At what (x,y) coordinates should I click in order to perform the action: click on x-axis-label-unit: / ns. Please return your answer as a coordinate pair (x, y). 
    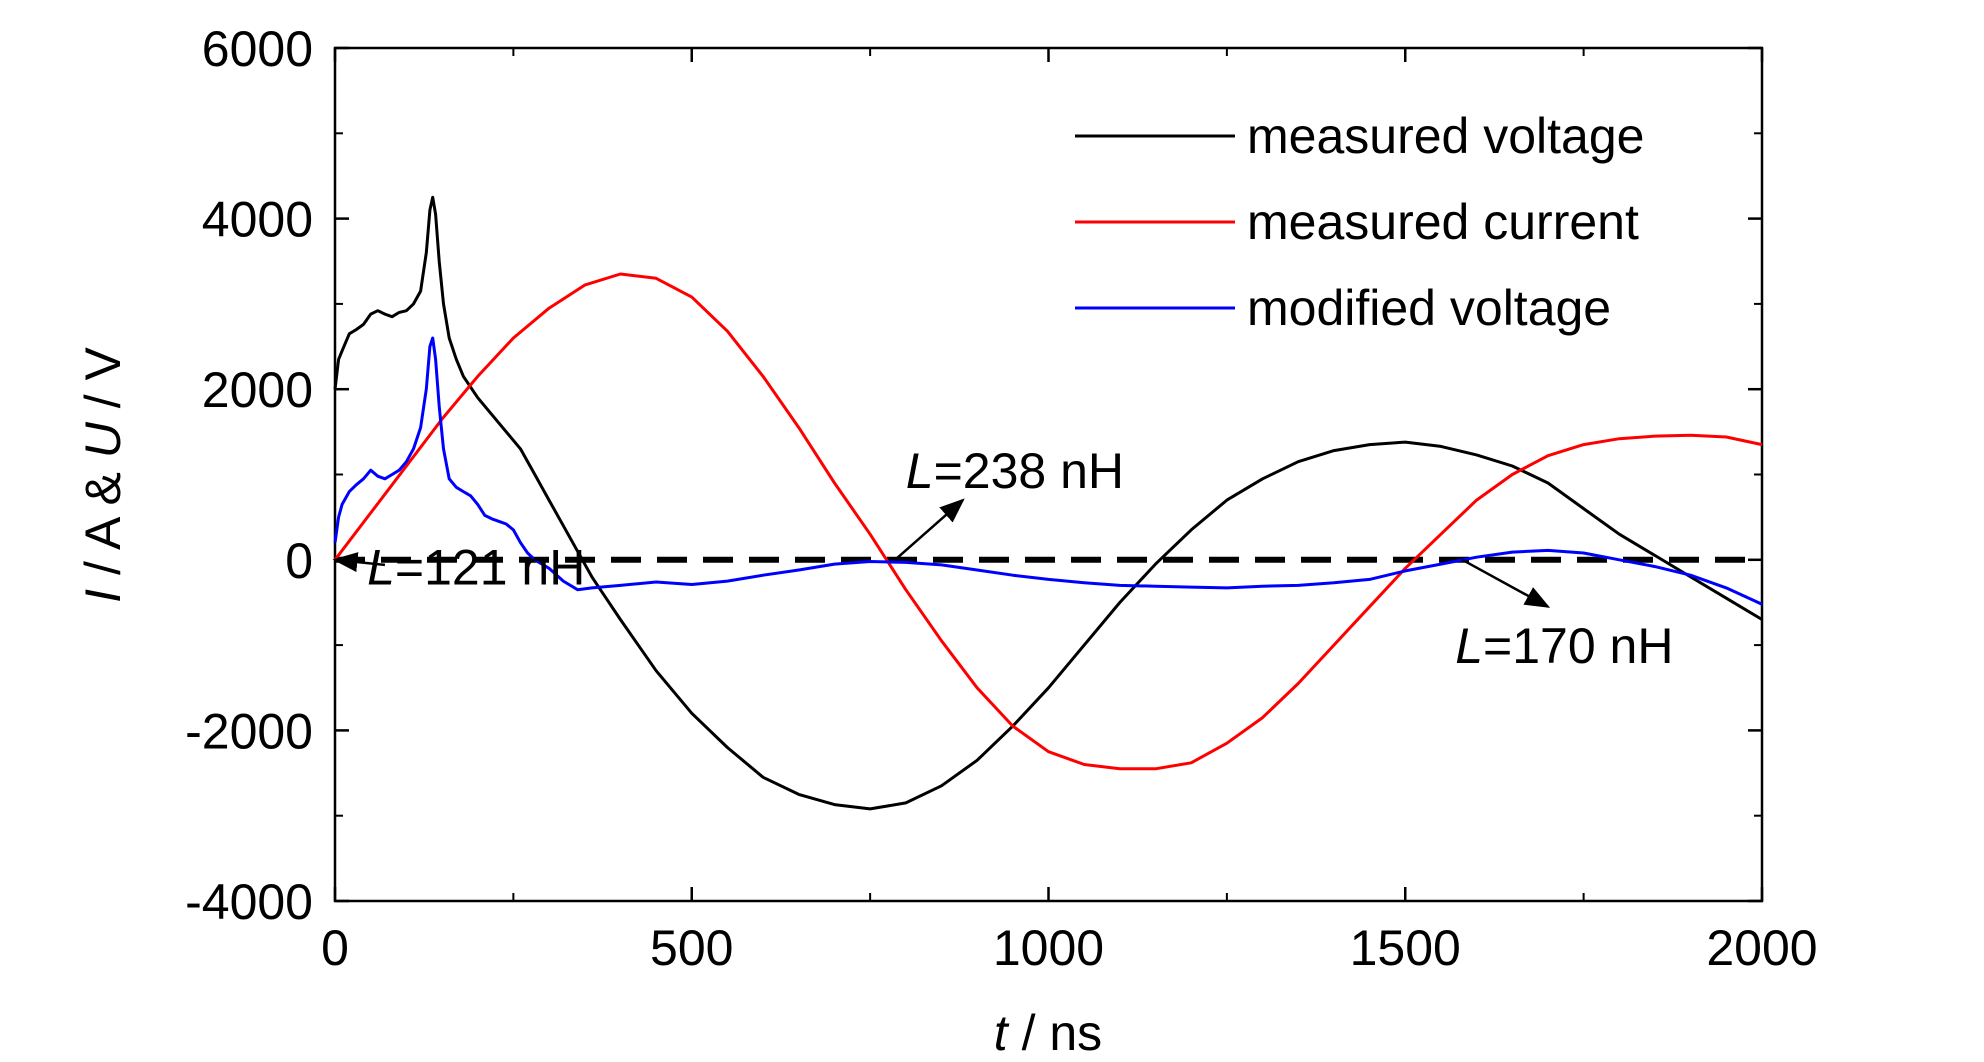
    Looking at the image, I should click on (1055, 1033).